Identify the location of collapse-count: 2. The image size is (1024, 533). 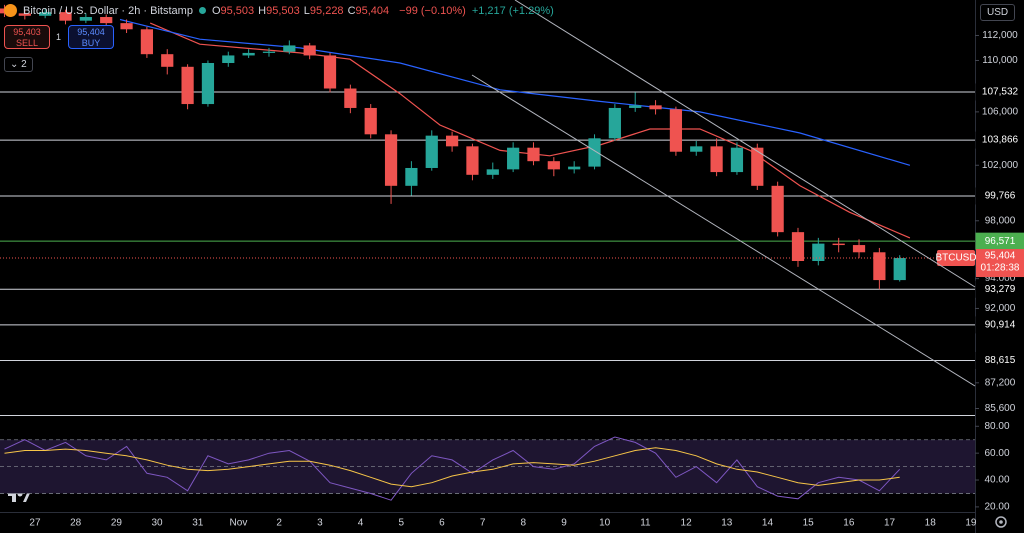
(24, 64).